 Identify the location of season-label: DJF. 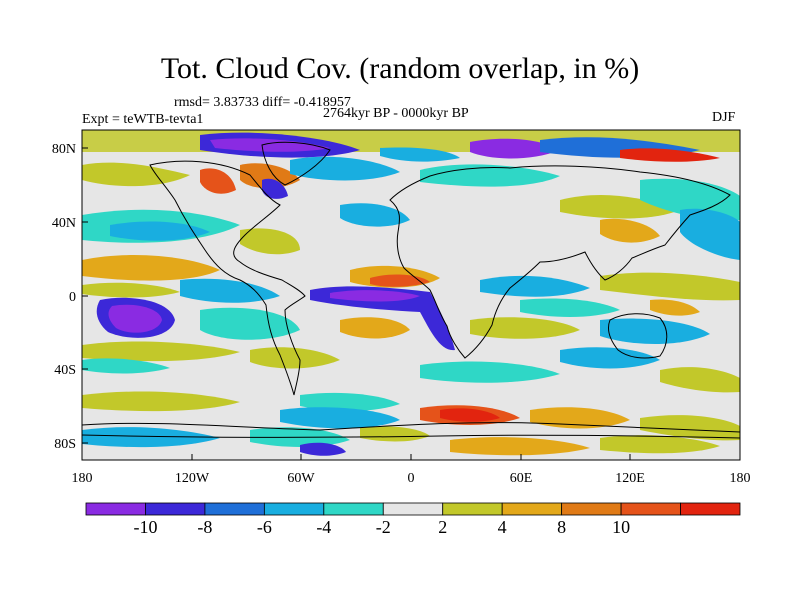
(724, 117).